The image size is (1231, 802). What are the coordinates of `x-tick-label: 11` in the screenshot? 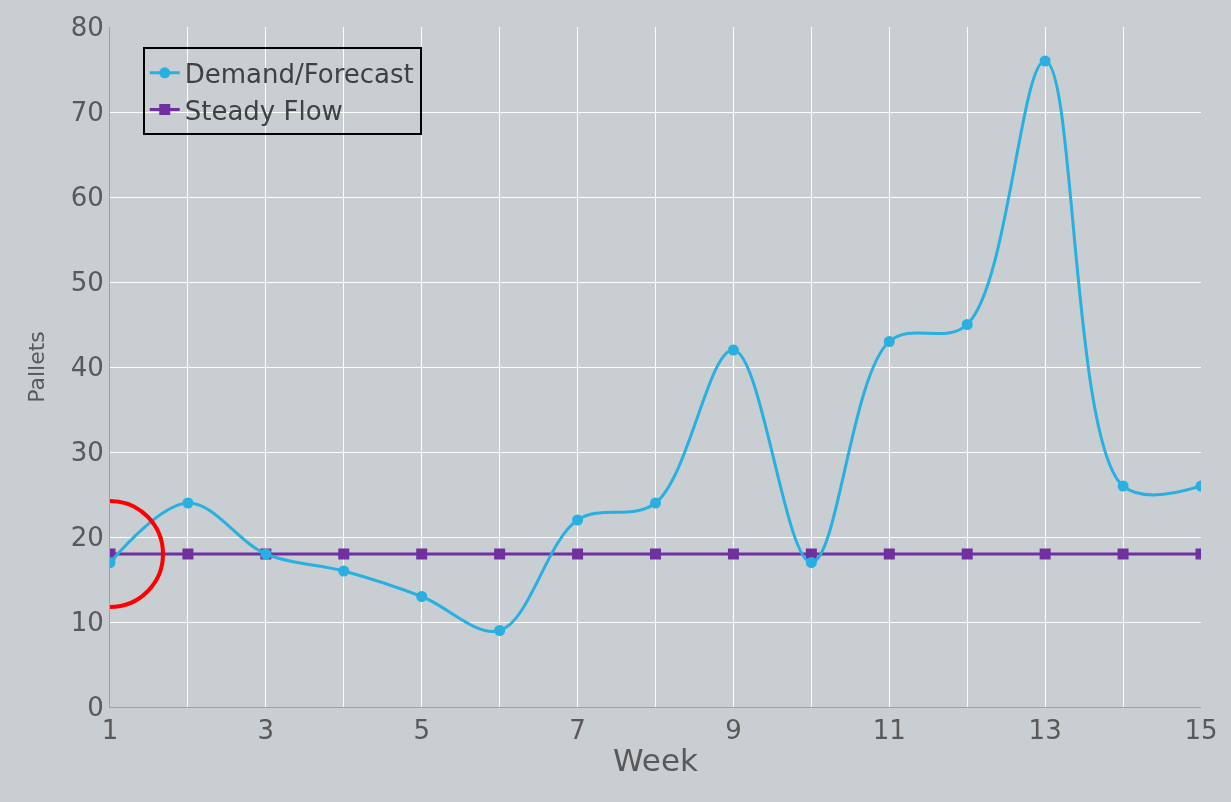 It's located at (889, 730).